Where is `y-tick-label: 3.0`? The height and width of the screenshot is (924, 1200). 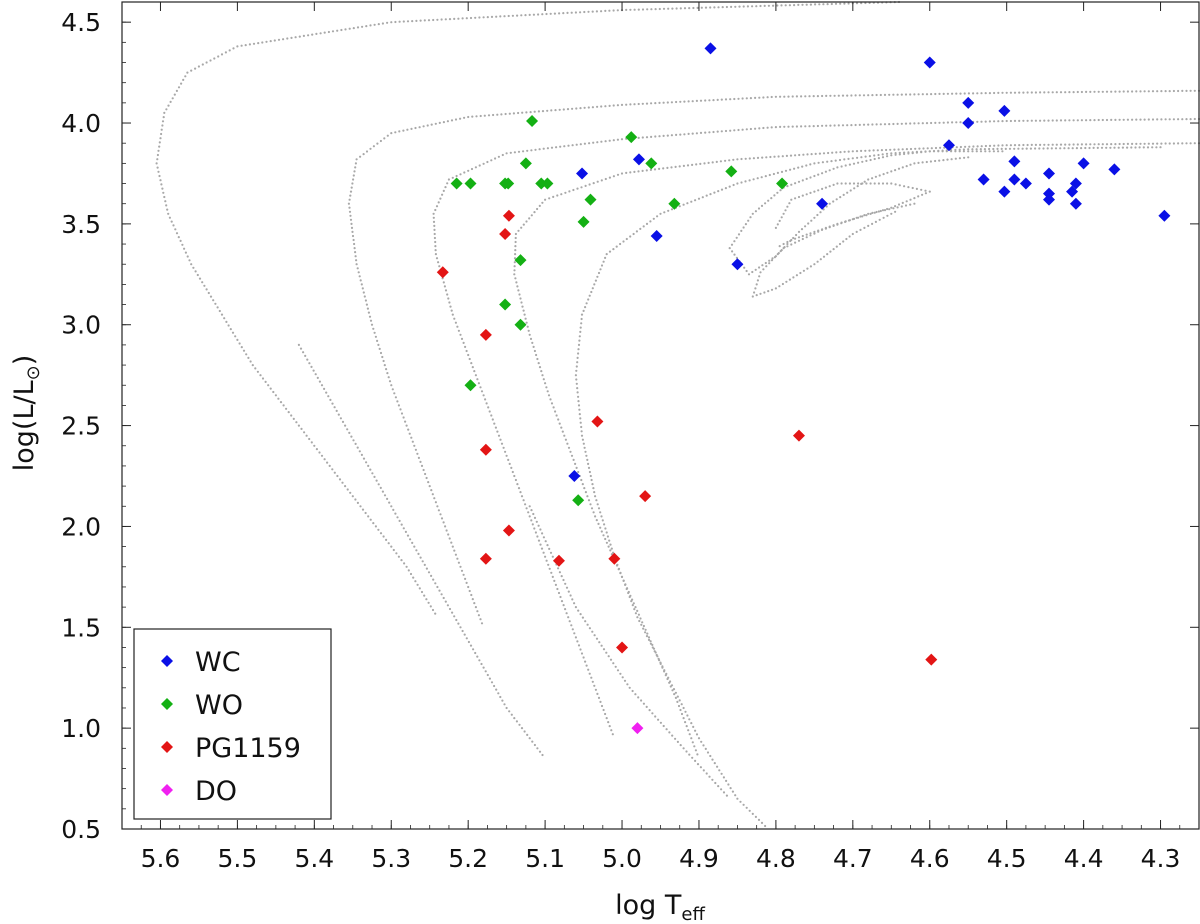
y-tick-label: 3.0 is located at coordinates (81, 325).